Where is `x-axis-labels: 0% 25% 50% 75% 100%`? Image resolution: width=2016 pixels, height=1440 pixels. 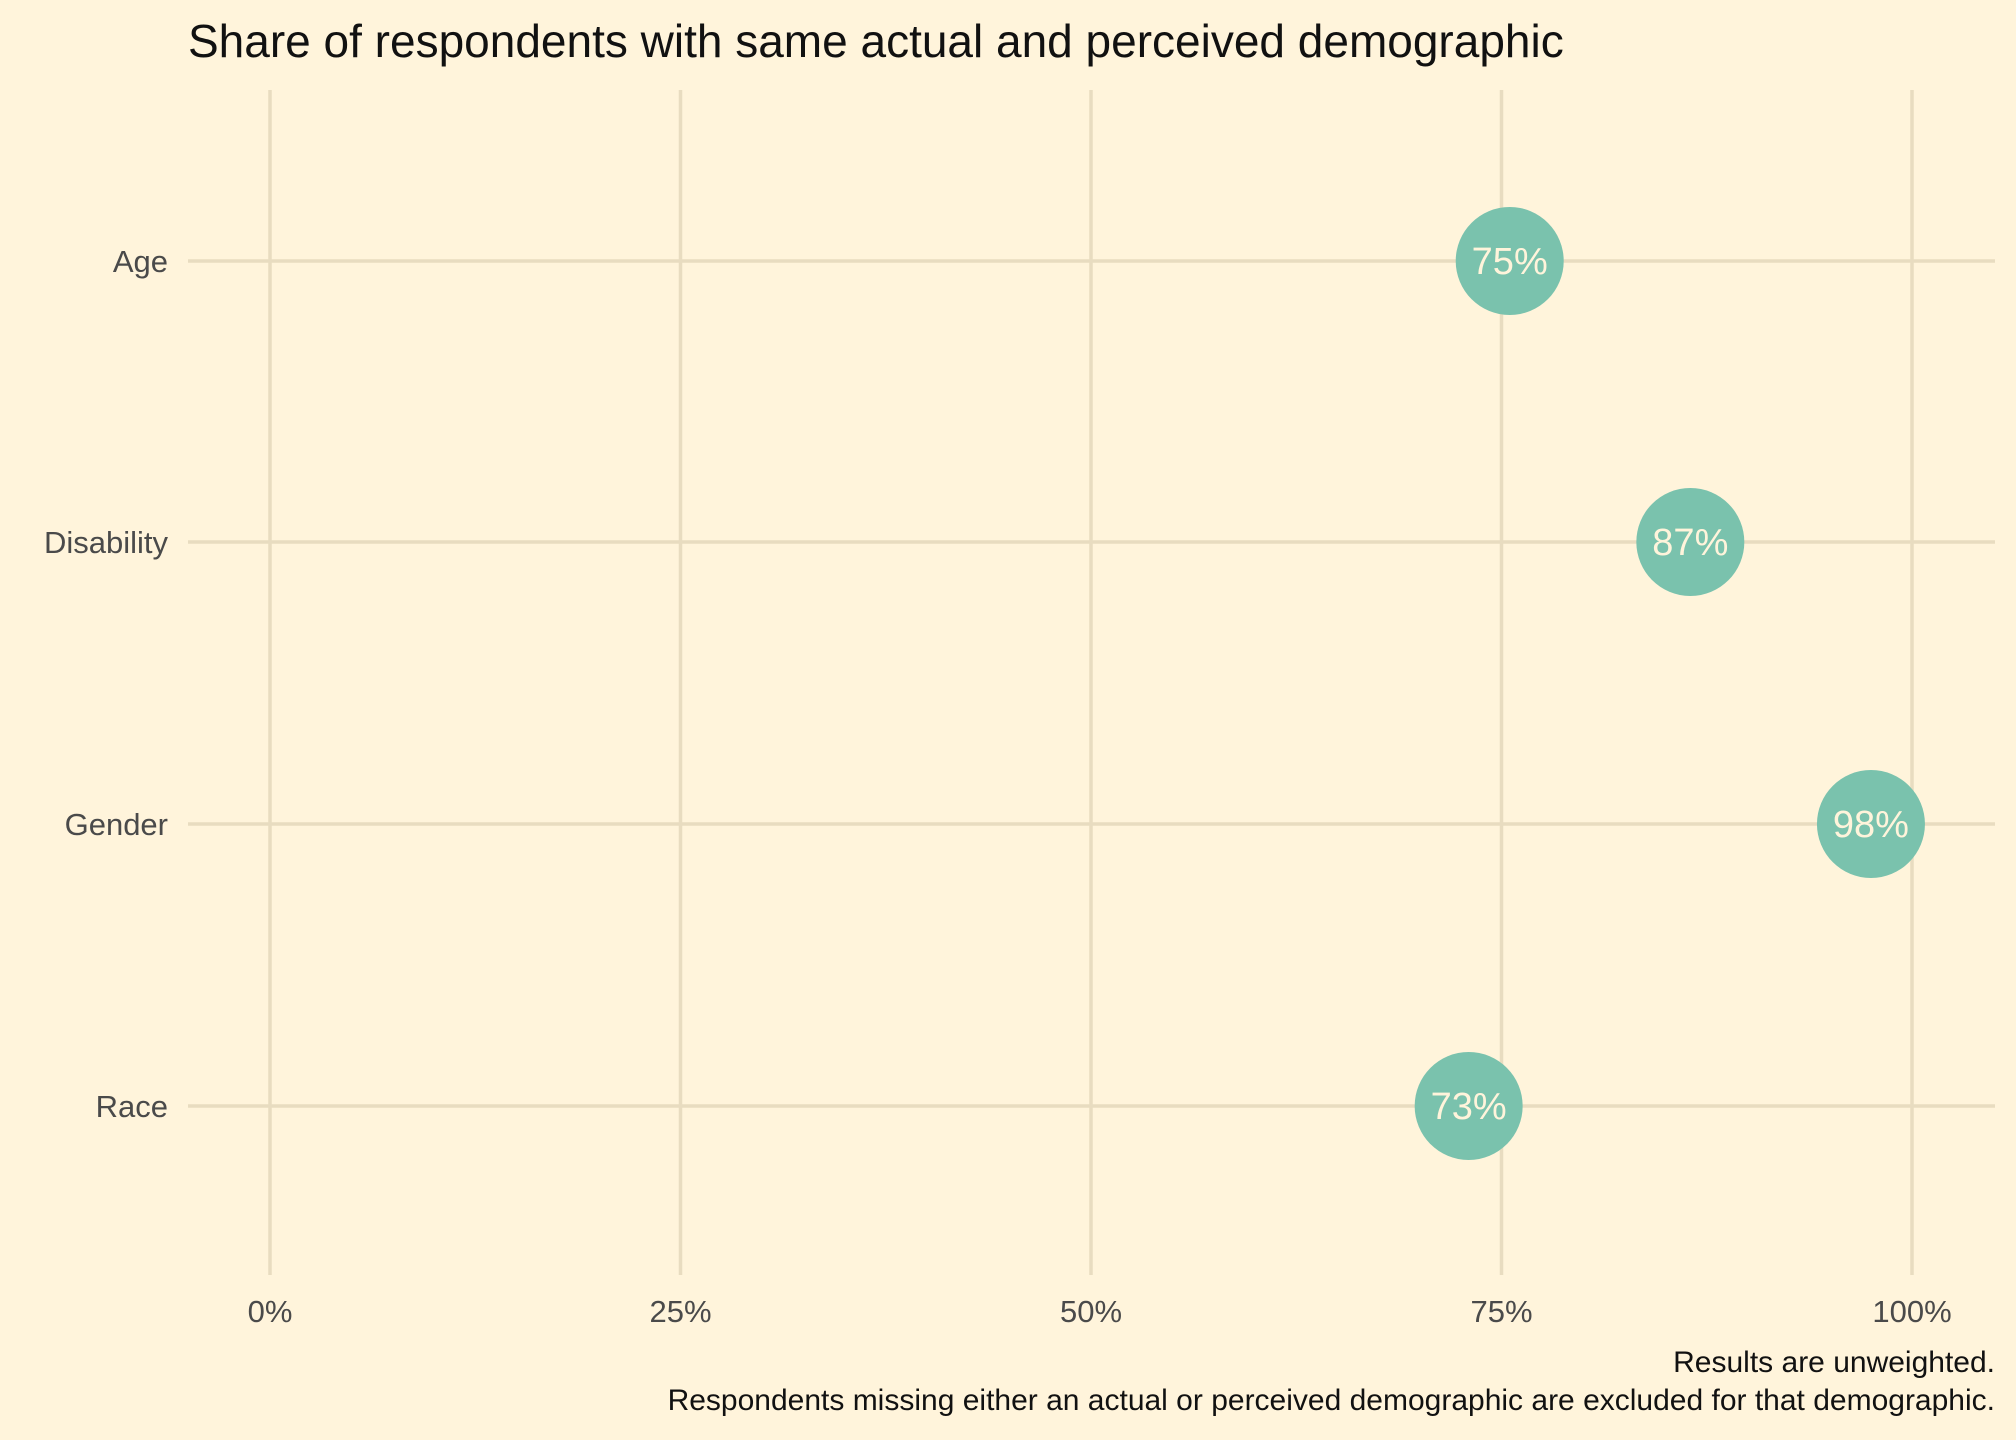
x-axis-labels: 0% 25% 50% 75% 100% is located at coordinates (1100, 1311).